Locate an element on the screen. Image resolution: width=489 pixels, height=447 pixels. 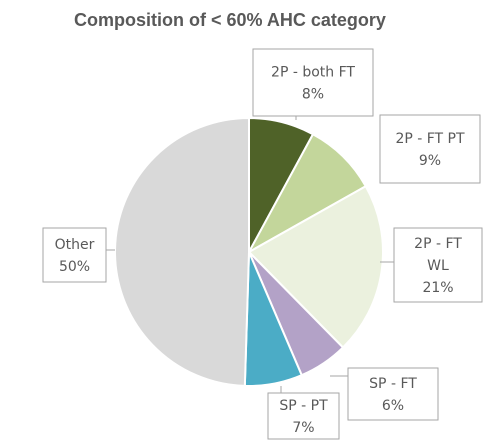
chart-title: Composition of < 60% AHC category is located at coordinates (230, 20).